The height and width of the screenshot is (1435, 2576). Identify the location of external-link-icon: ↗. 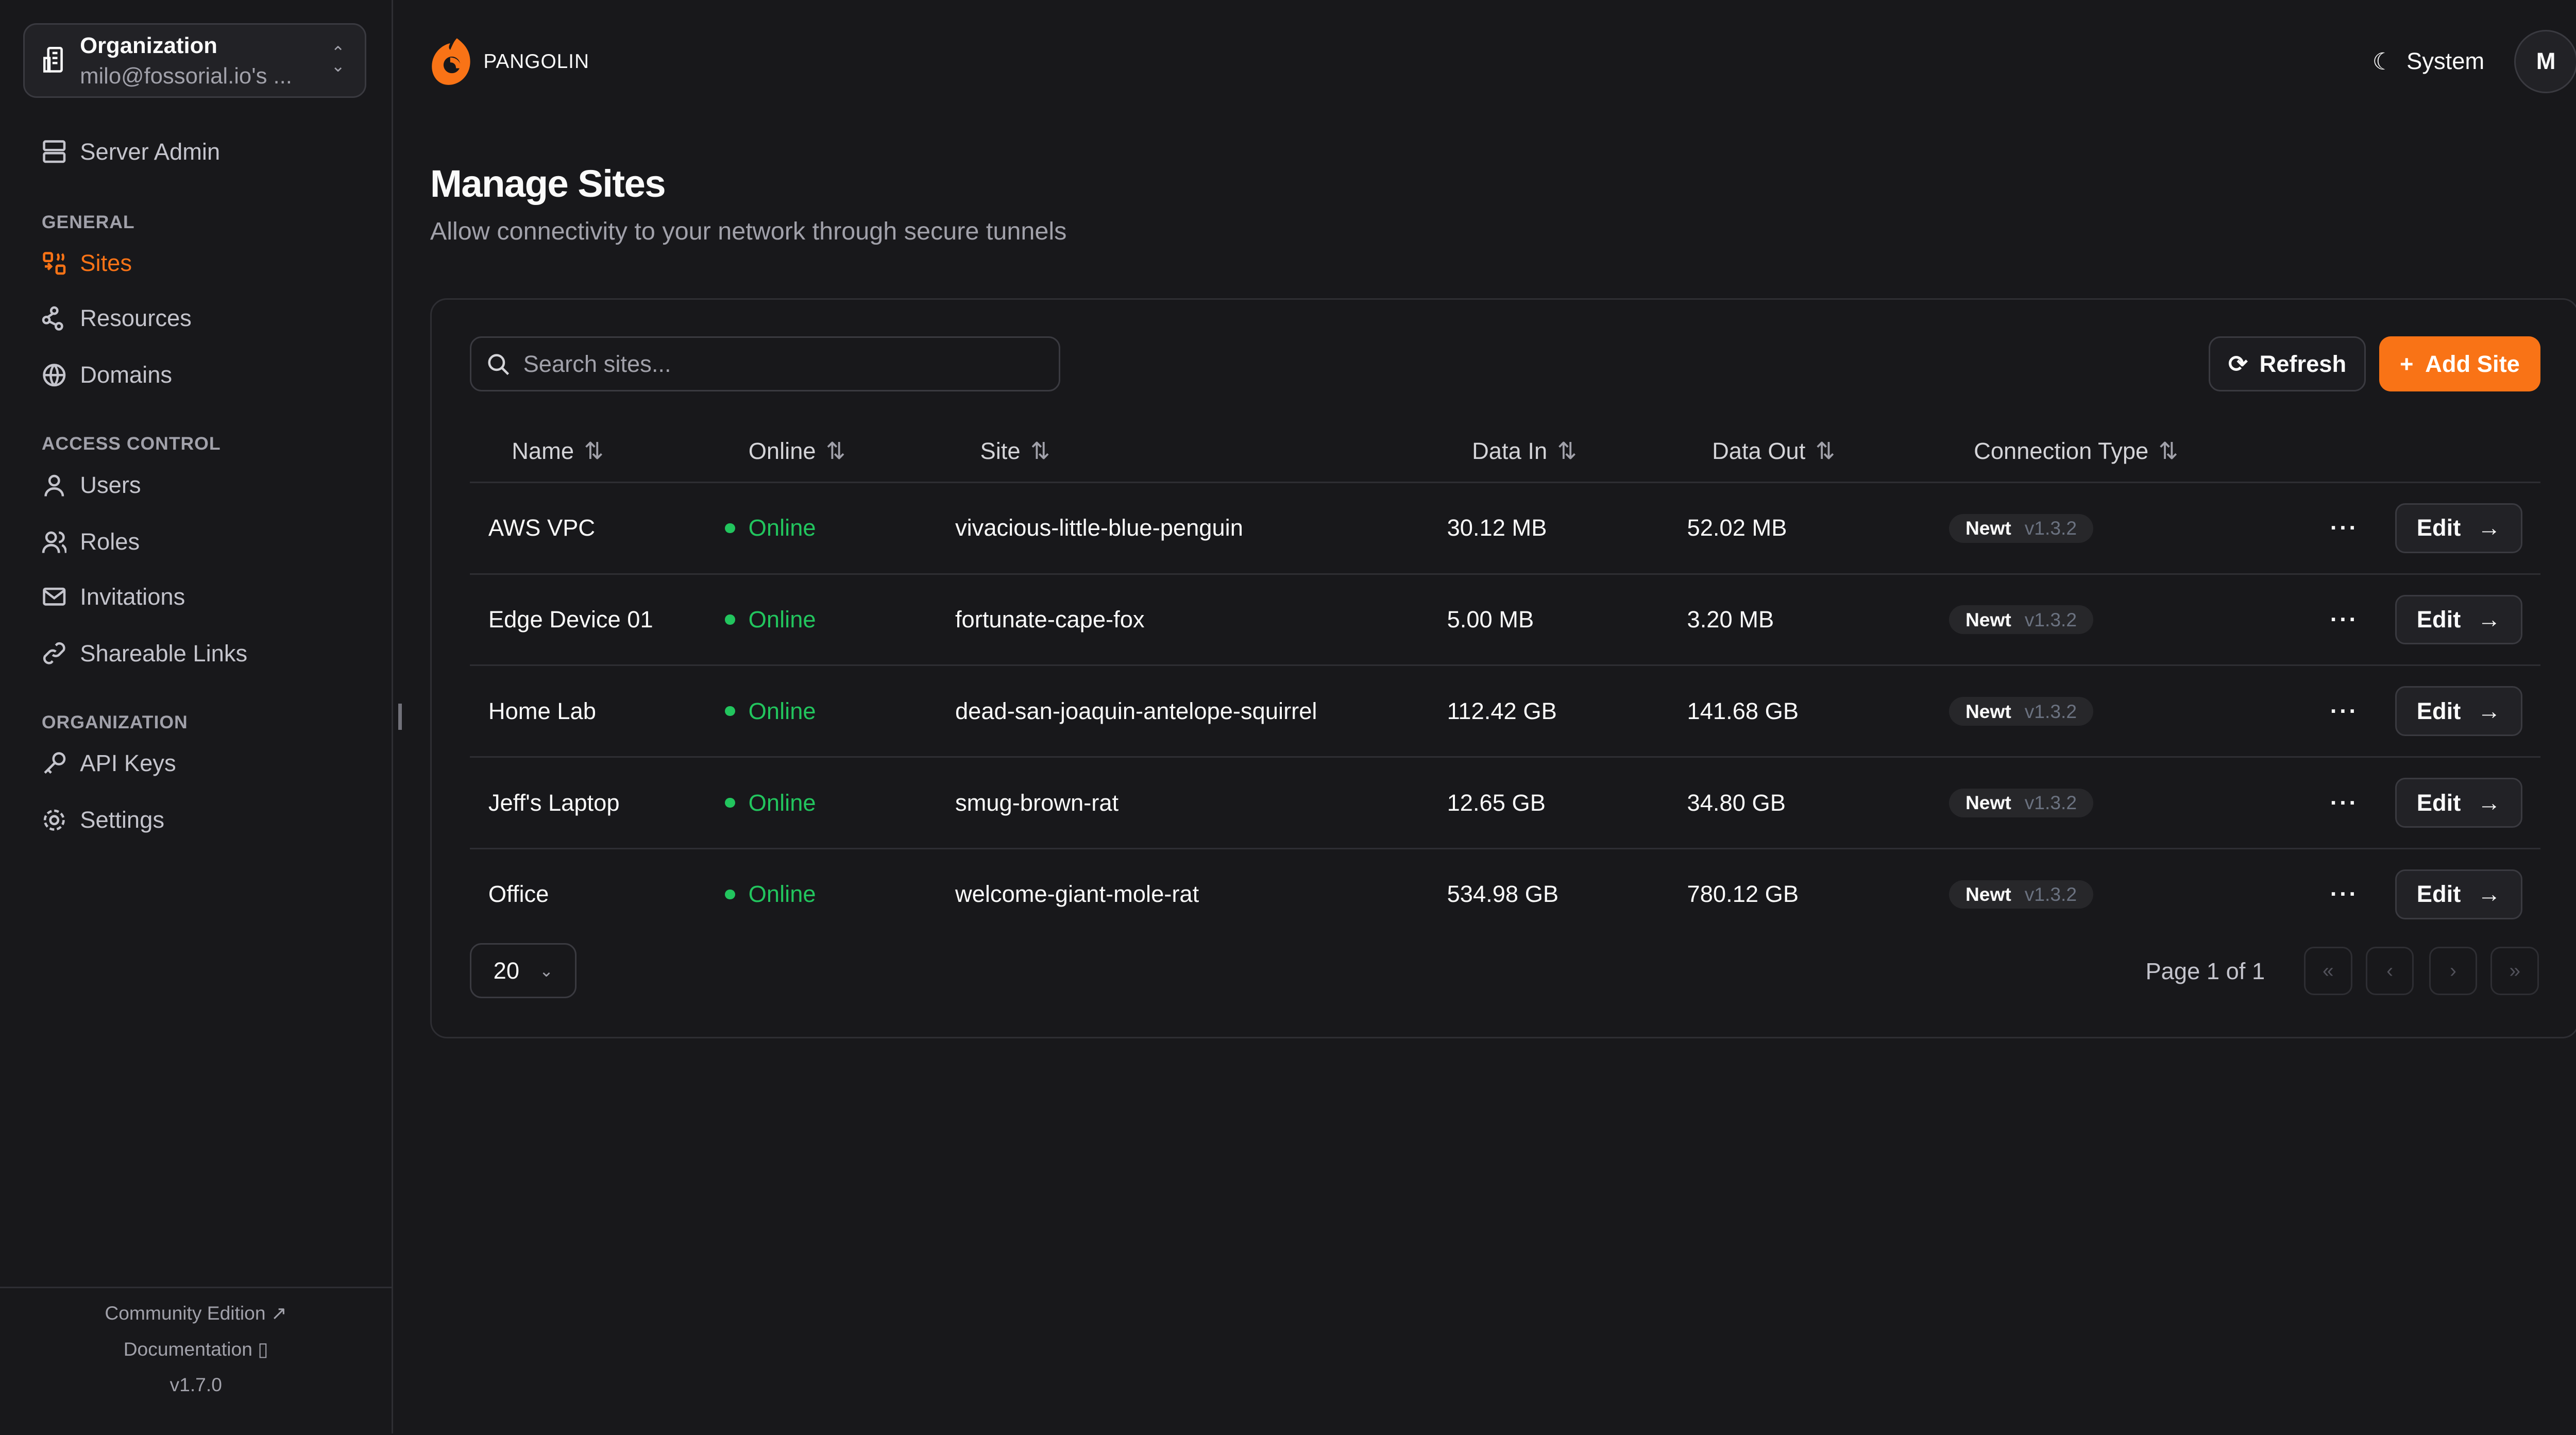
(279, 1313).